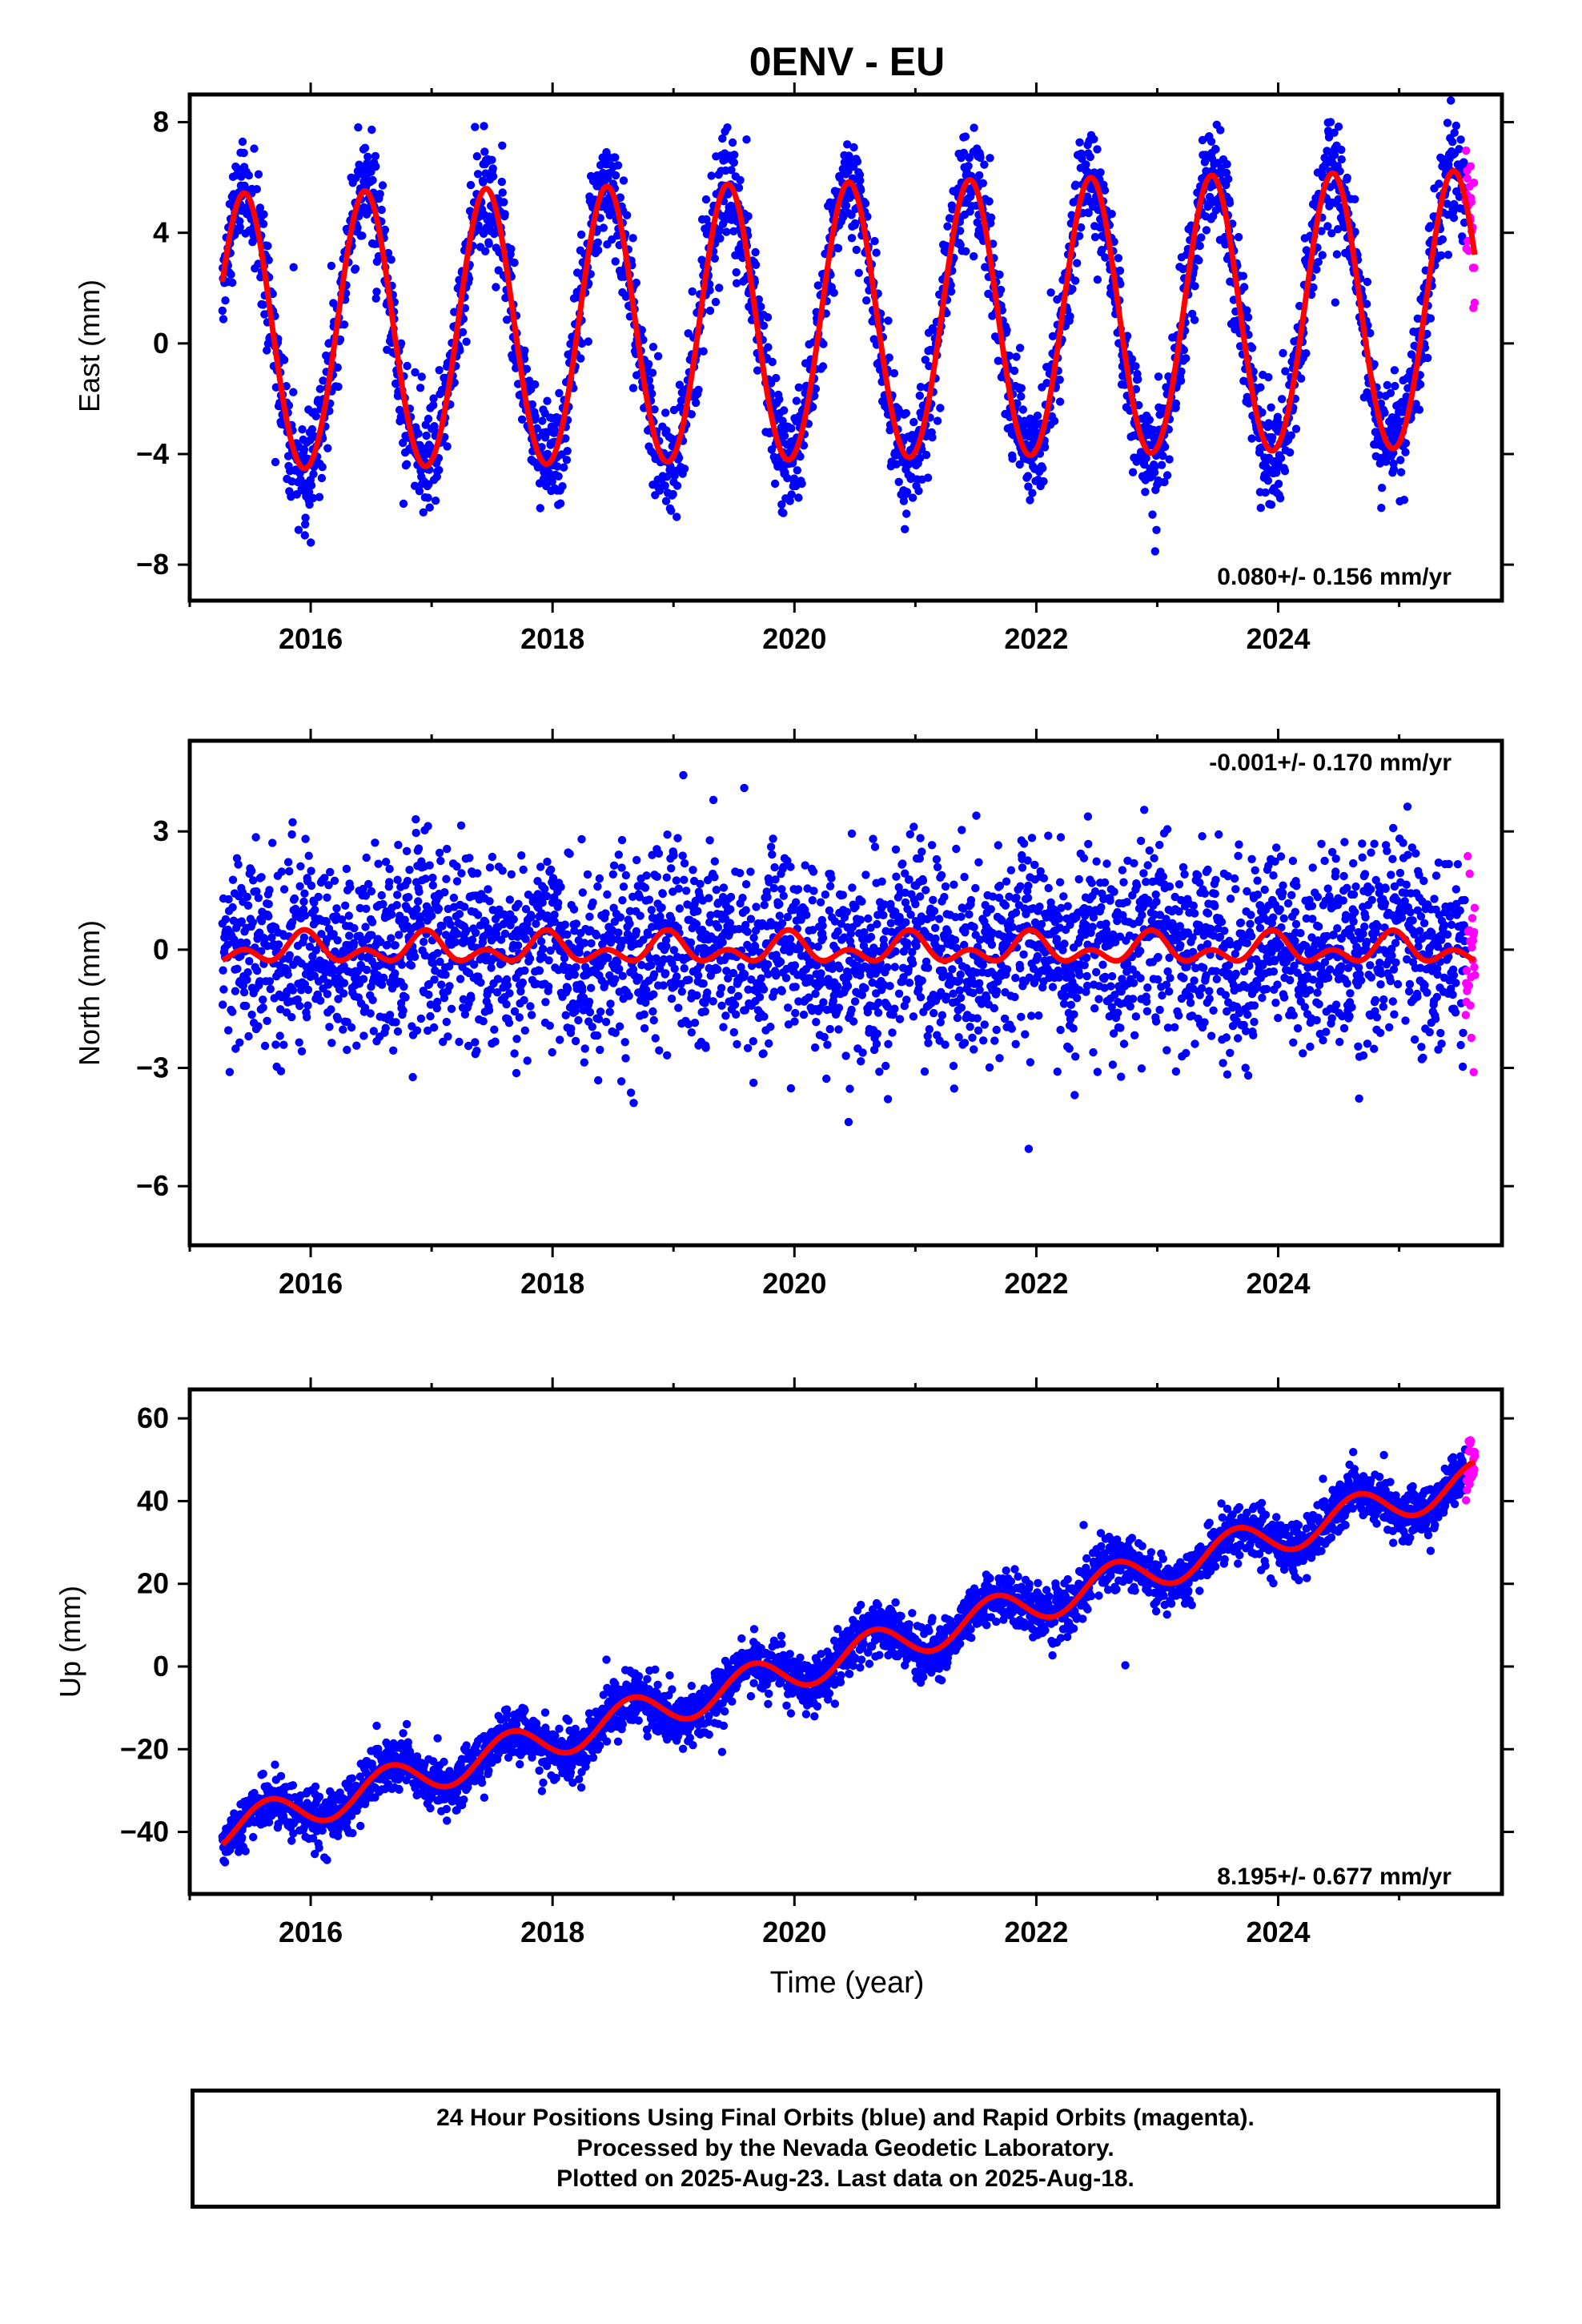 Image resolution: width=1582 pixels, height=2324 pixels. Describe the element at coordinates (1334, 577) in the screenshot. I see `east-rate-label: 0.080+/- 0.156 mm/yr` at that location.